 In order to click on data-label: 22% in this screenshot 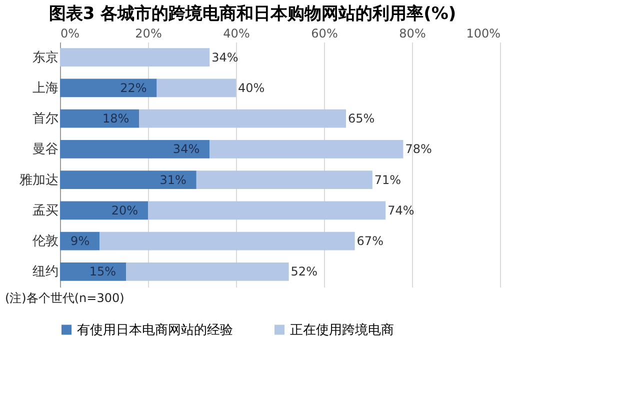, I will do `click(133, 87)`.